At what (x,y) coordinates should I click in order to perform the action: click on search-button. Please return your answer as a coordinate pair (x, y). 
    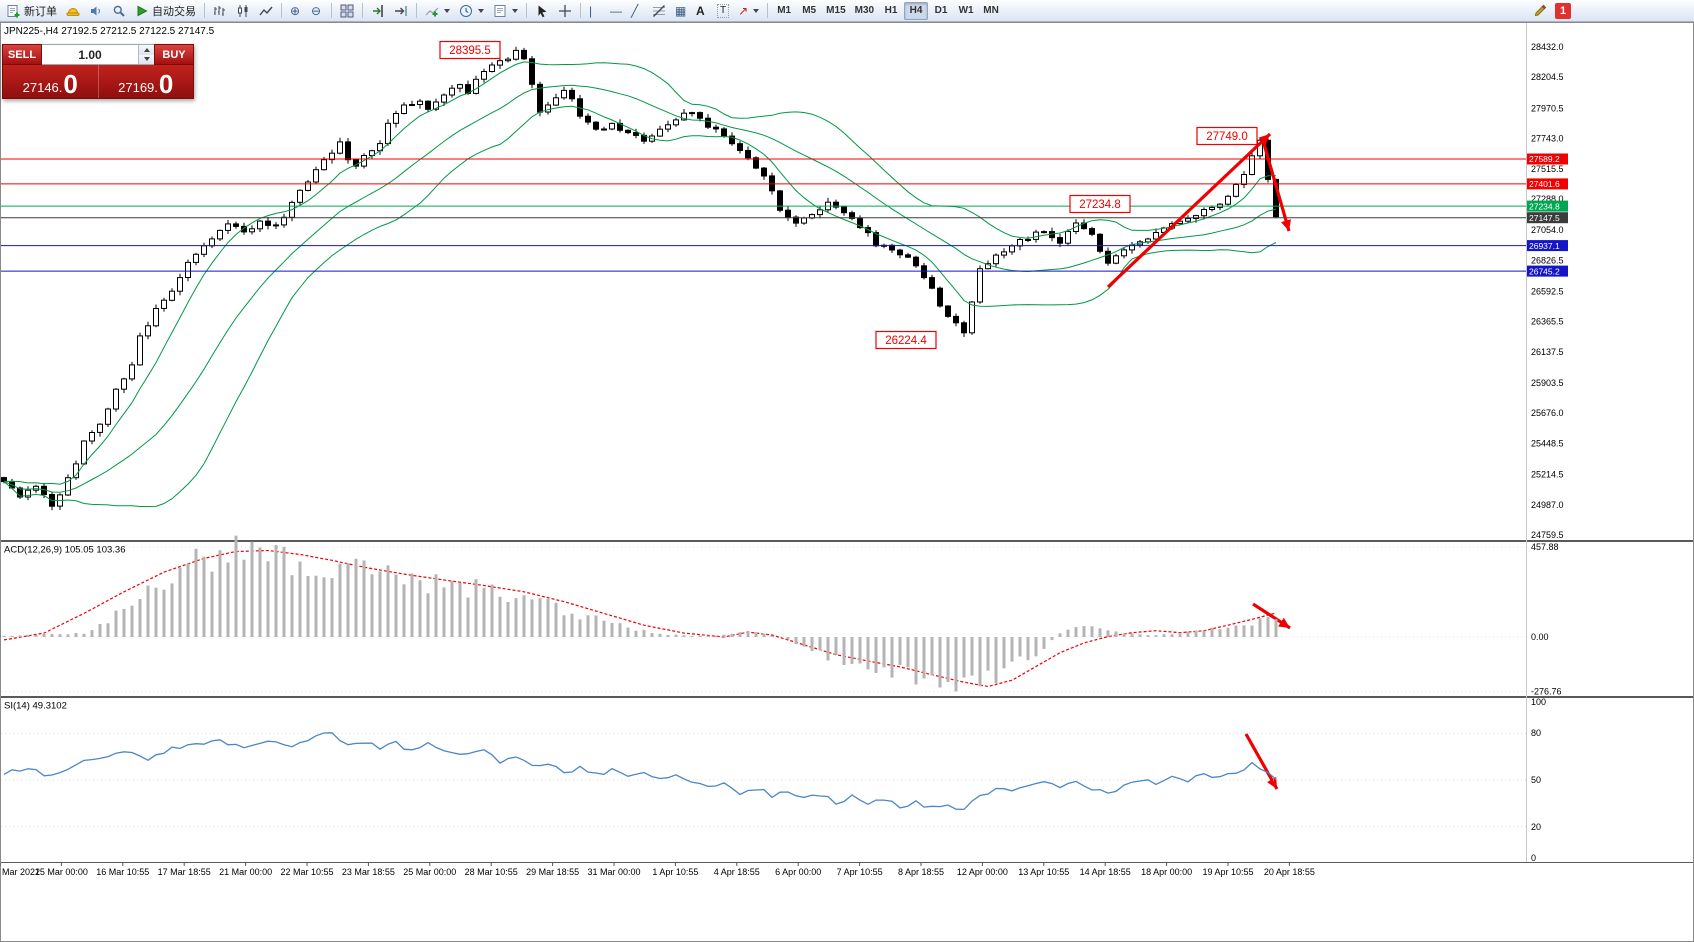
    Looking at the image, I should click on (119, 11).